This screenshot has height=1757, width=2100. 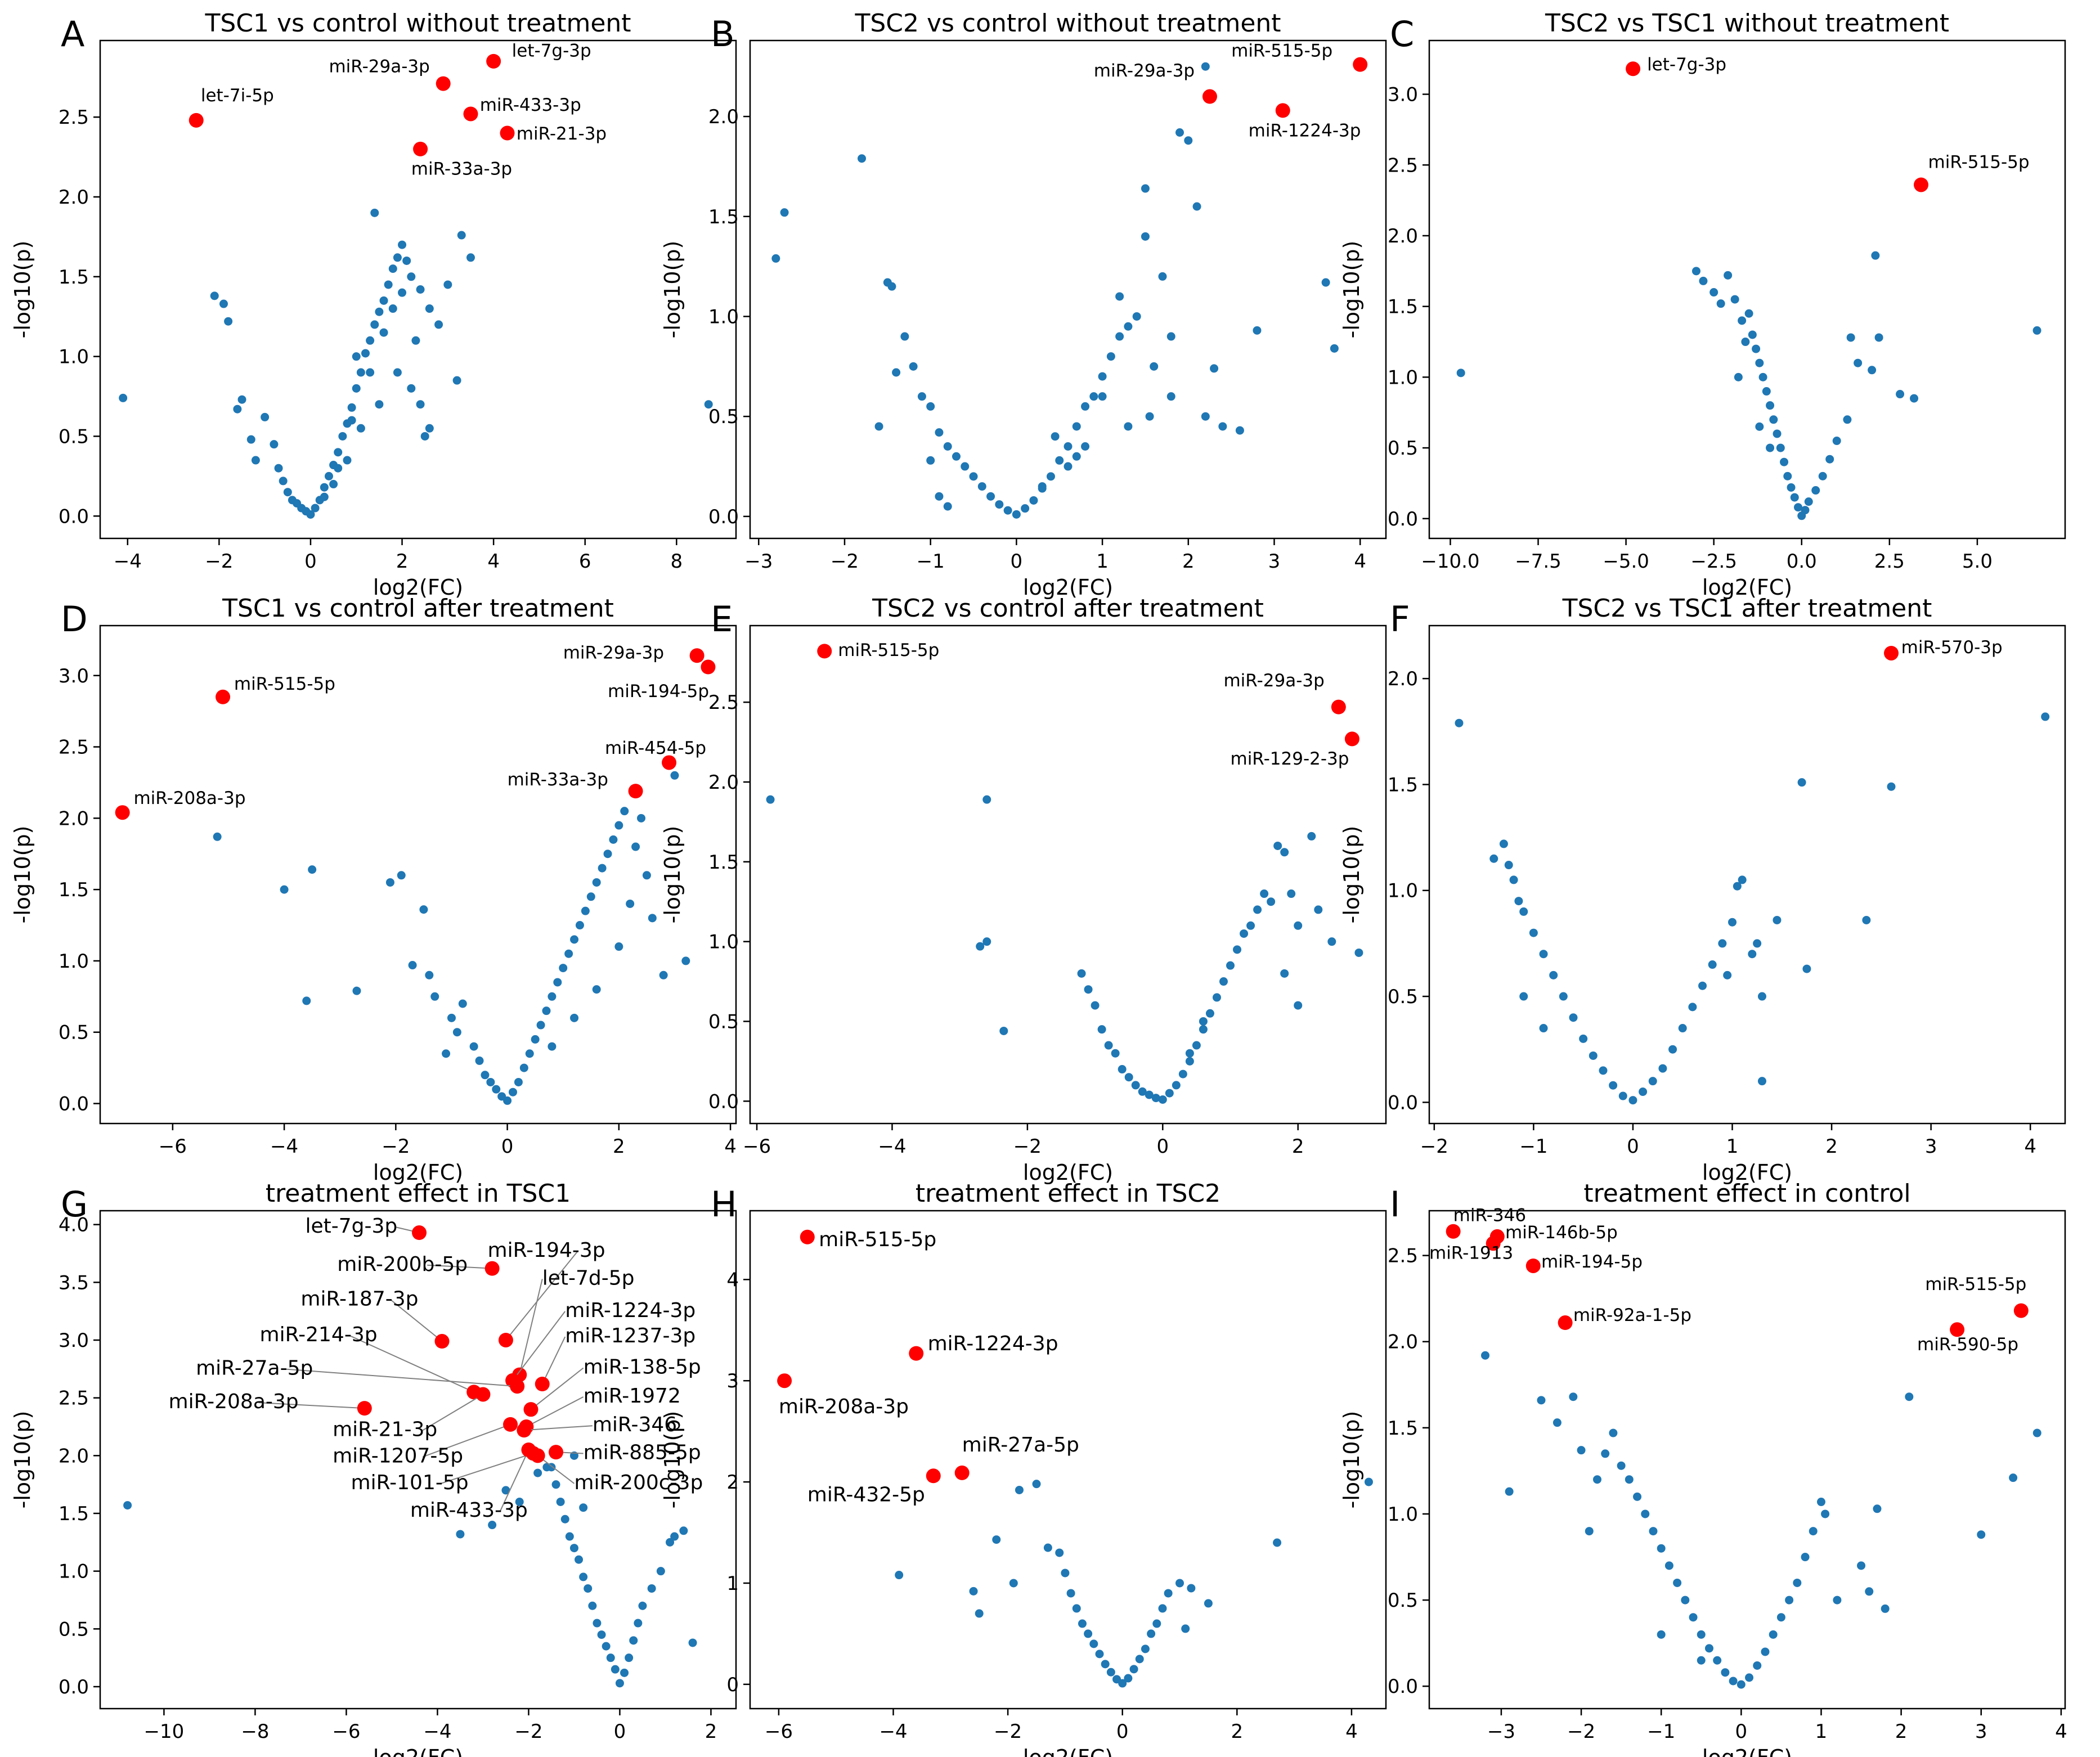 I want to click on highlight-label: miR-570-3p, so click(x=1952, y=647).